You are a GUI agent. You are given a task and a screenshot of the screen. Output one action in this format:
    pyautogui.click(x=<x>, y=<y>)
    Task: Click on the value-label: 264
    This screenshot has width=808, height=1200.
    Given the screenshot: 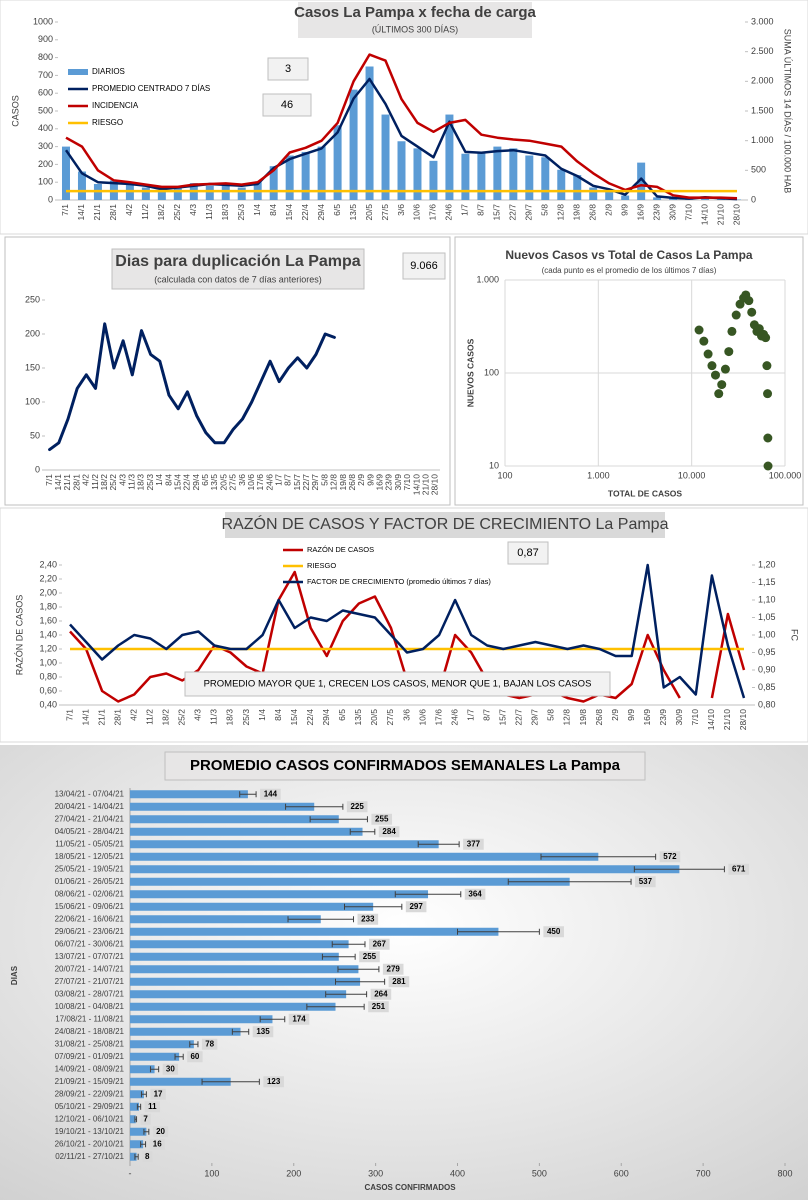 What is the action you would take?
    pyautogui.click(x=381, y=993)
    